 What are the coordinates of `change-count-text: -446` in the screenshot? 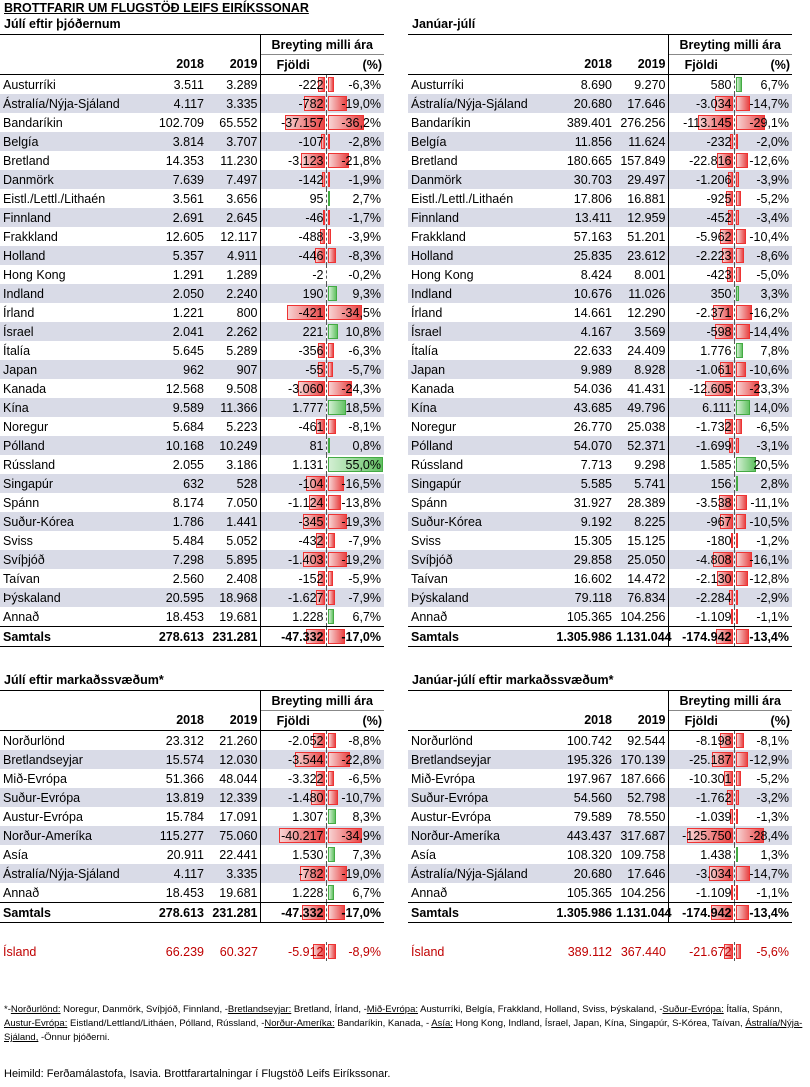 It's located at (311, 255).